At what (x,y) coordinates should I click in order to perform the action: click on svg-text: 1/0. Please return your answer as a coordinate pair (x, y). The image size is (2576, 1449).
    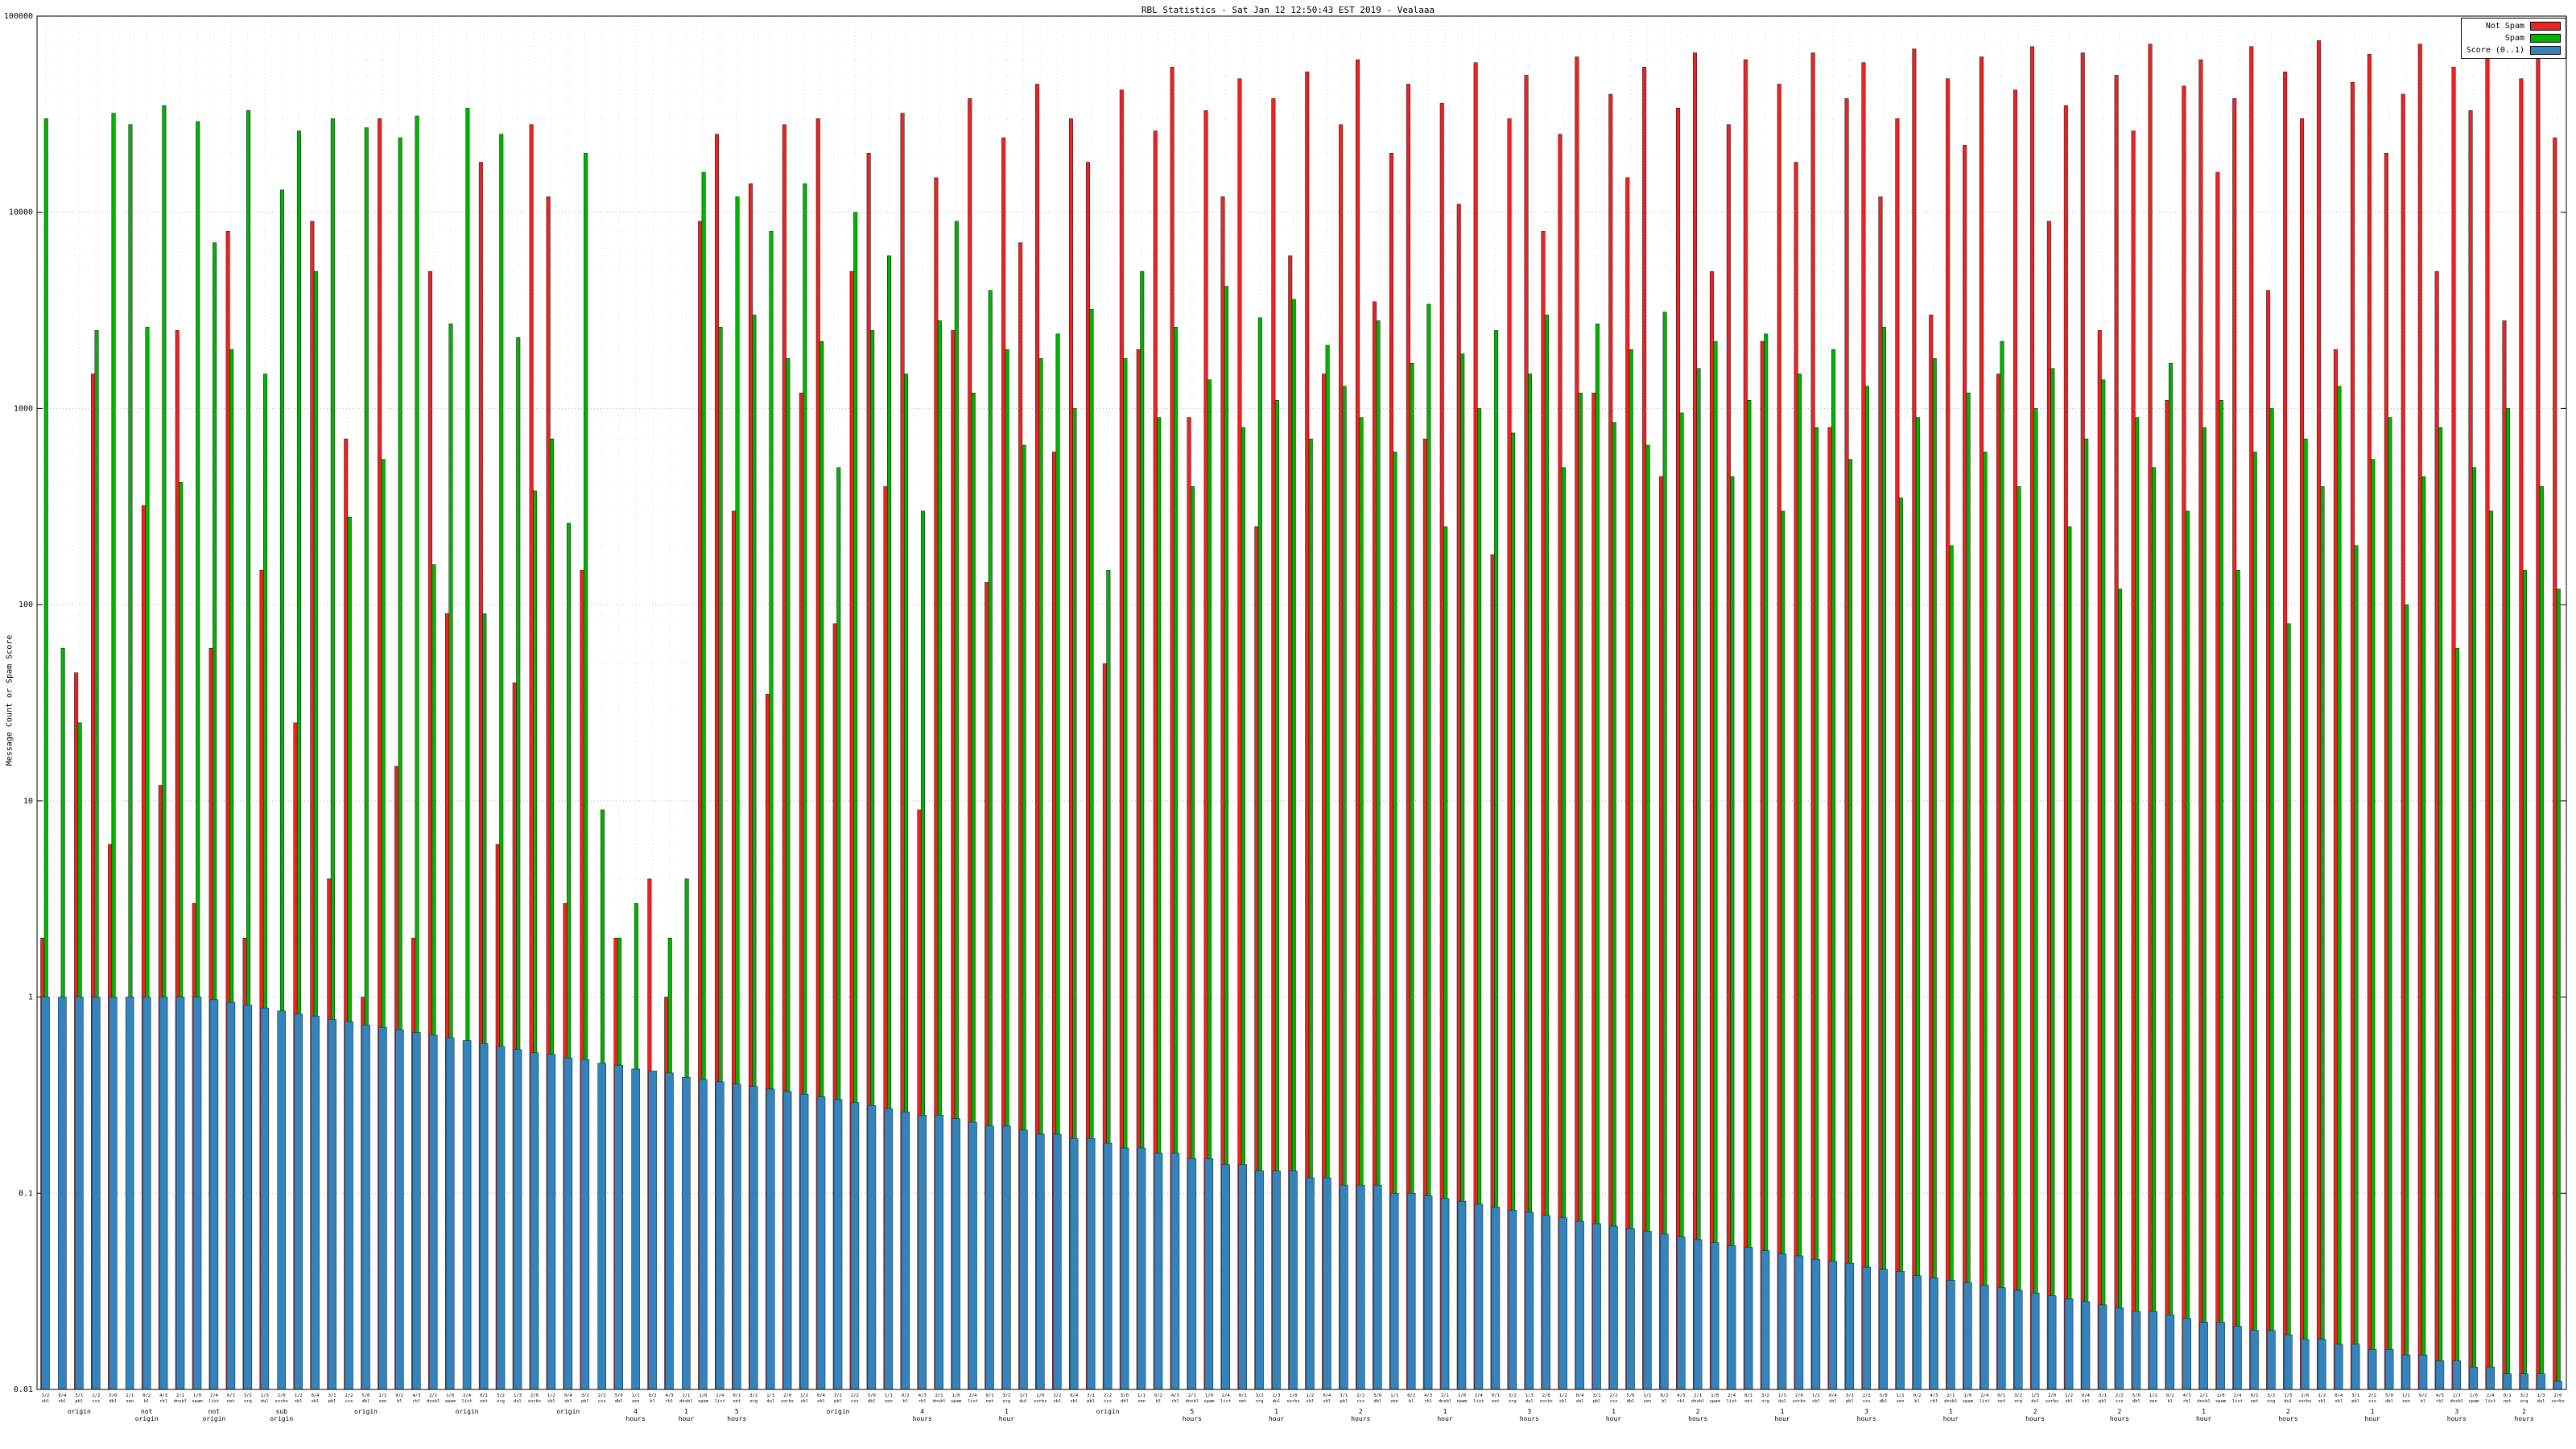
    Looking at the image, I should click on (450, 1395).